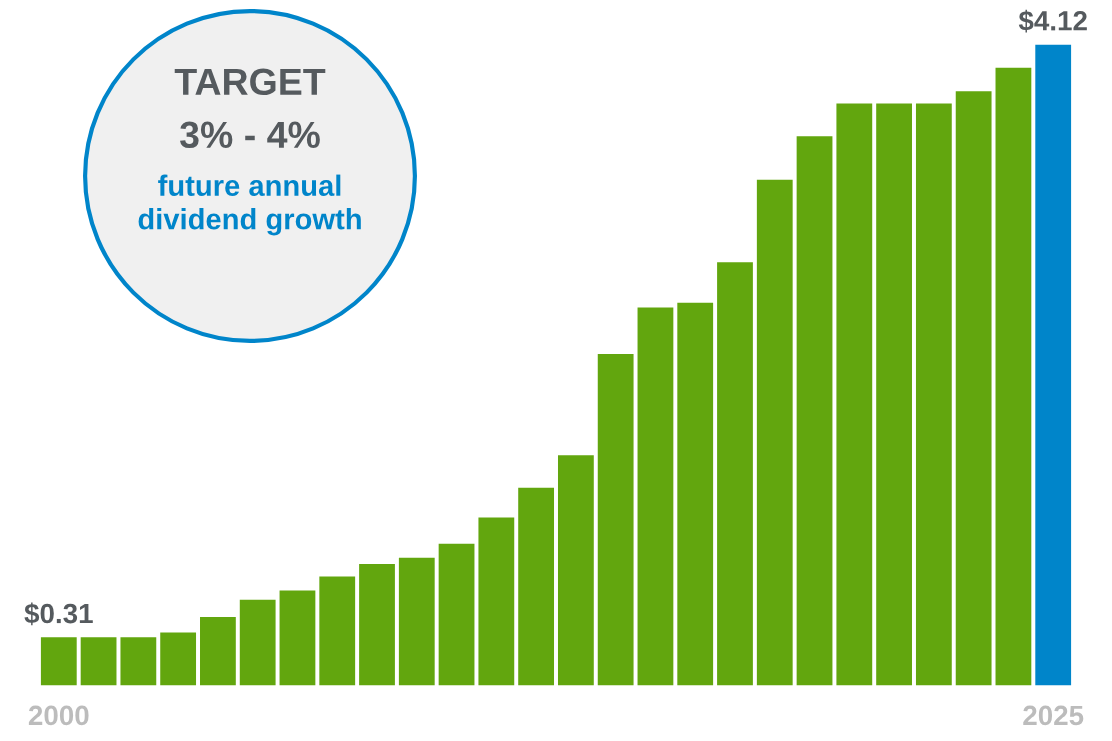  What do you see at coordinates (249, 205) in the screenshot?
I see `annotation: future annual dividend growth` at bounding box center [249, 205].